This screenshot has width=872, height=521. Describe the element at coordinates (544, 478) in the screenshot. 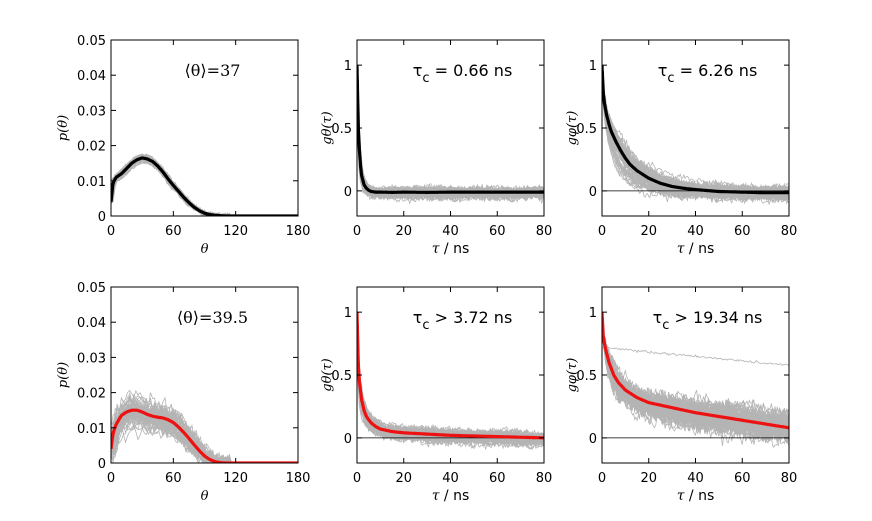

I see `x-tick-label: 80` at that location.